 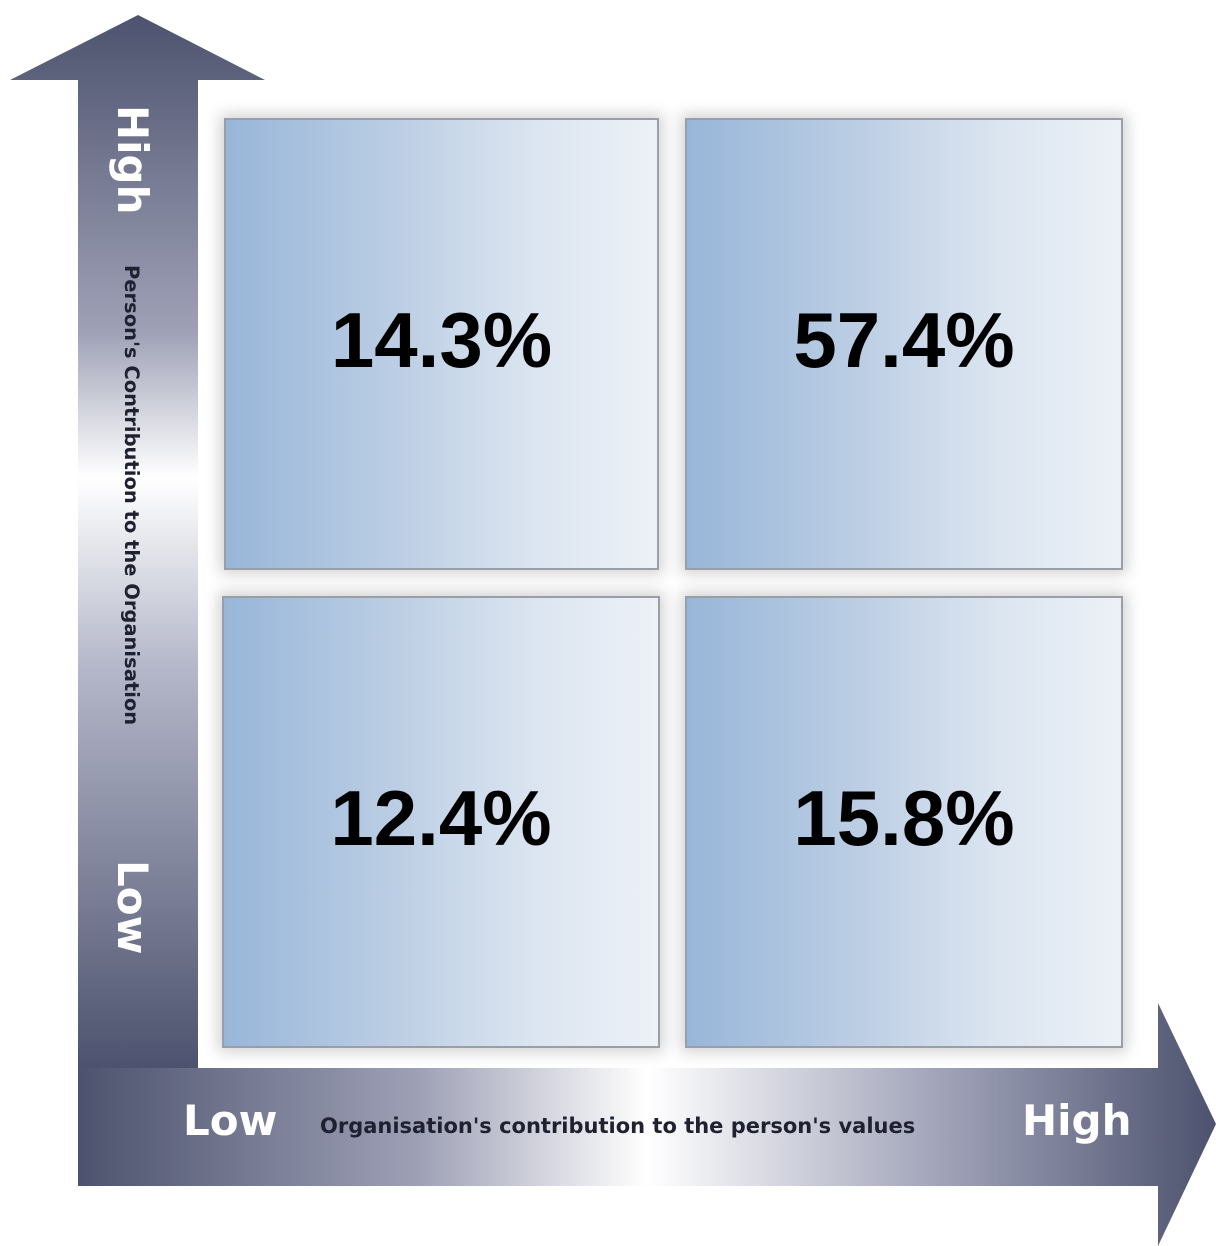 I want to click on x-axis-high-label: High, so click(x=1077, y=1120).